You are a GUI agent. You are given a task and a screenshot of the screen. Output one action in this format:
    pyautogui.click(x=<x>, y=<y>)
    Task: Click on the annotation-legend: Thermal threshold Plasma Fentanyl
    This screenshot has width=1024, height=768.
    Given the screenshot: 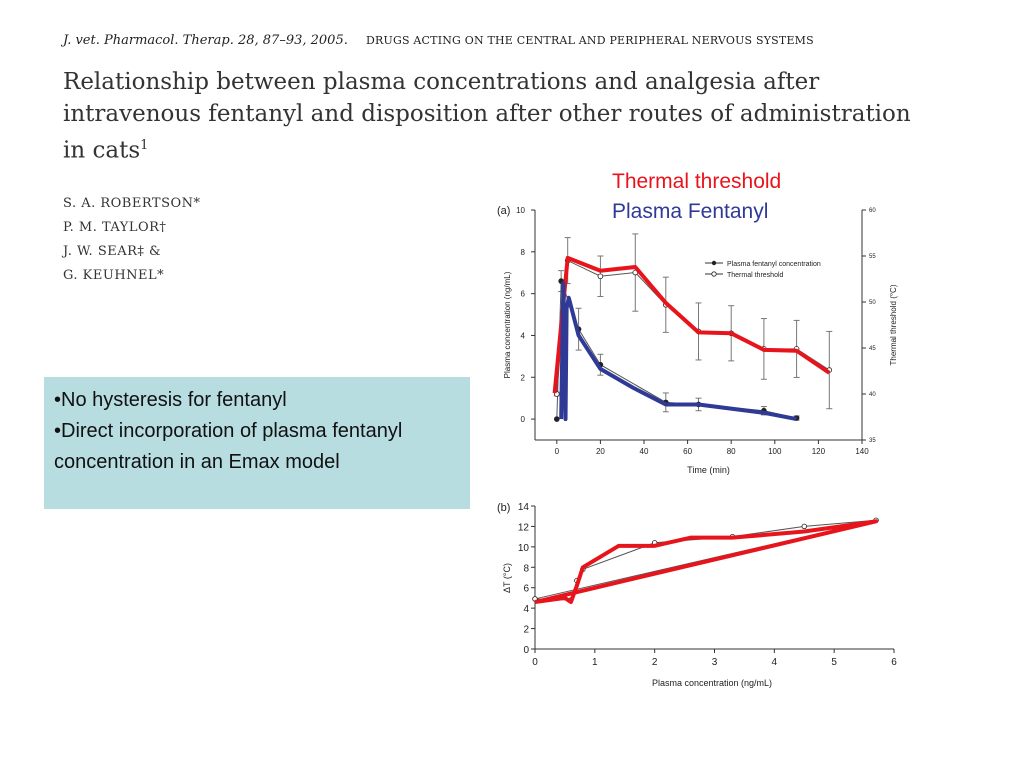 What is the action you would take?
    pyautogui.click(x=696, y=197)
    